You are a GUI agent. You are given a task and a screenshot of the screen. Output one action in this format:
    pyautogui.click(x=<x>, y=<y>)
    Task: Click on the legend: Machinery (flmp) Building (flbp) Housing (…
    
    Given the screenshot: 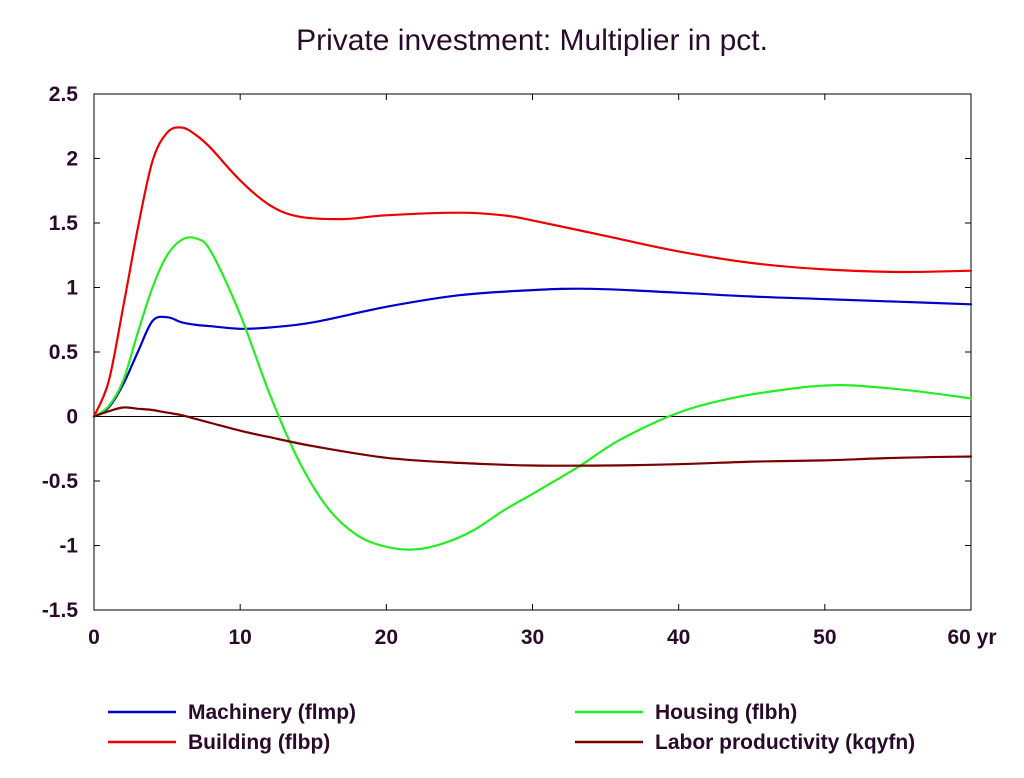 What is the action you would take?
    pyautogui.click(x=511, y=727)
    